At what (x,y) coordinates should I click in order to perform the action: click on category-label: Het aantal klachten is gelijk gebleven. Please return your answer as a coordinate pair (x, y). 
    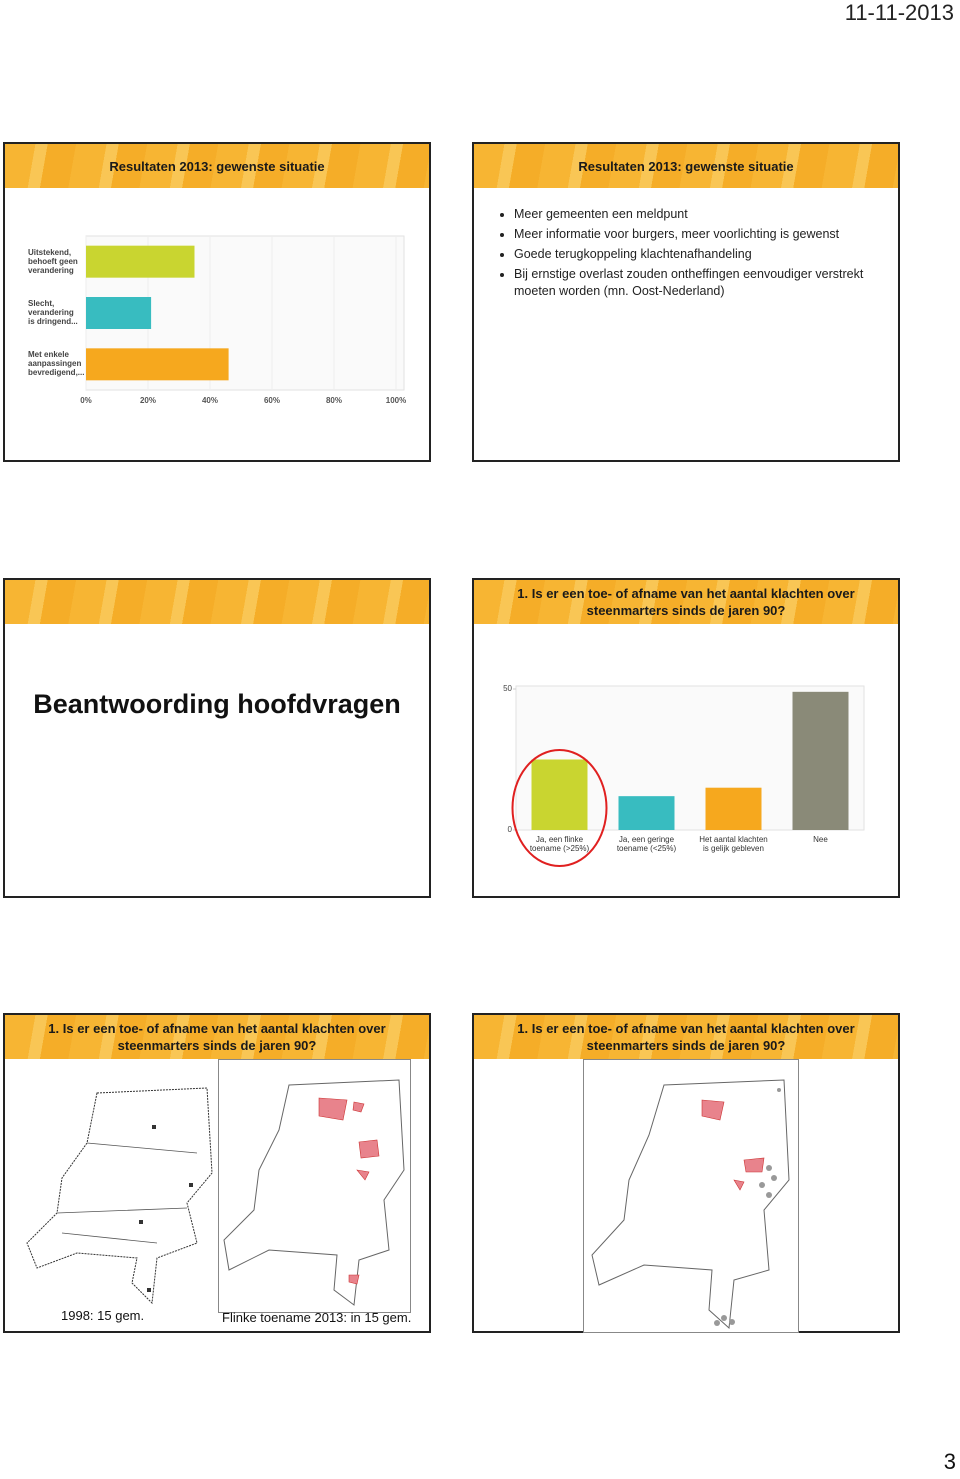
    Looking at the image, I should click on (733, 844).